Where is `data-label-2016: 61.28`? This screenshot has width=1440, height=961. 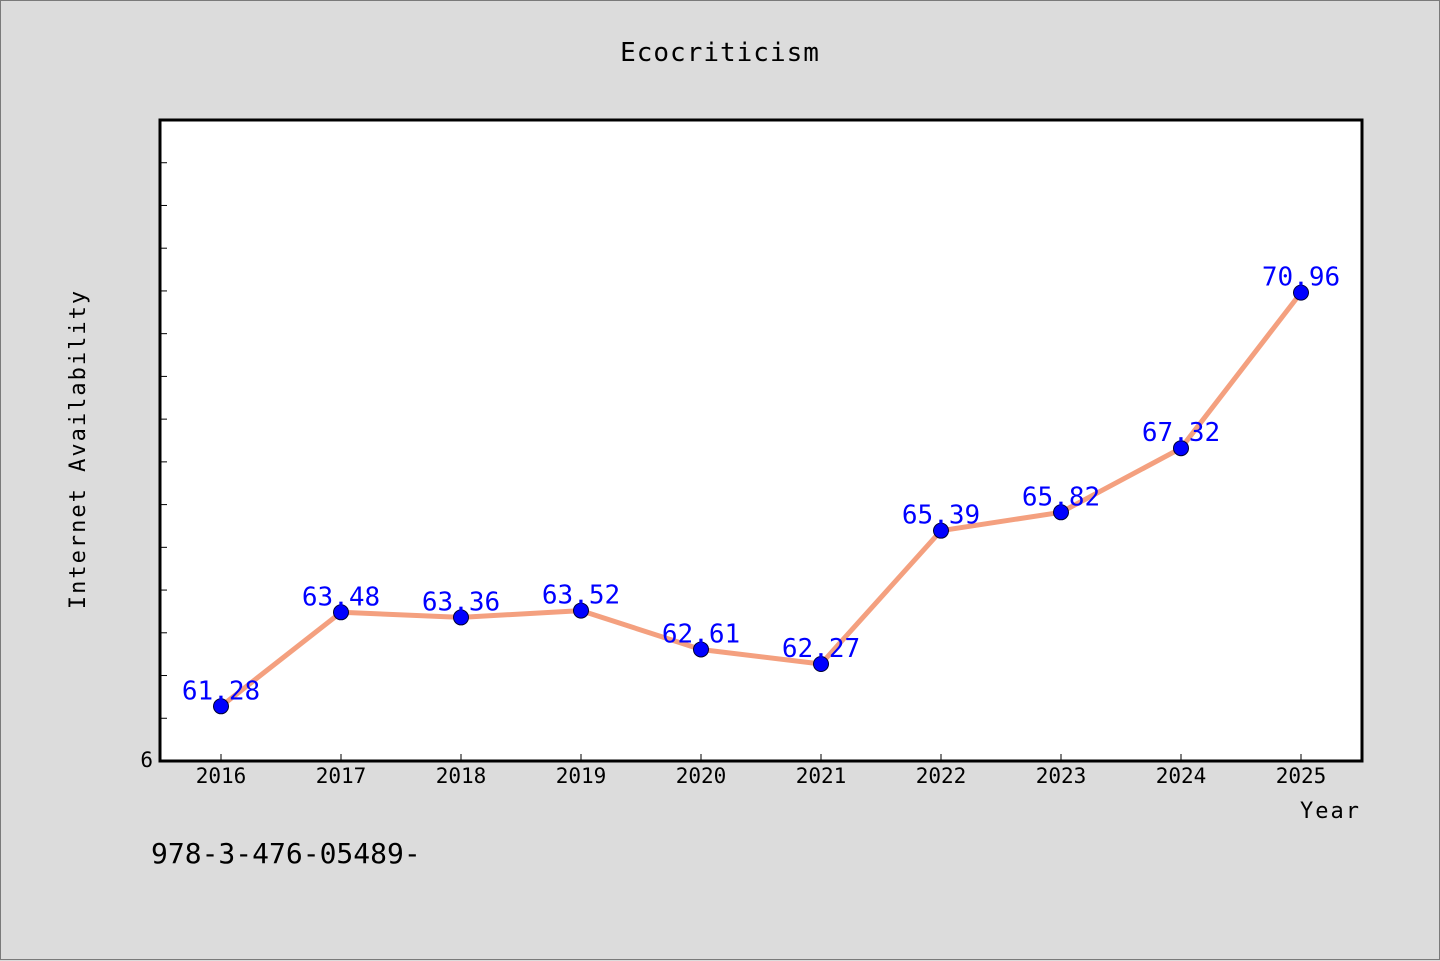 data-label-2016: 61.28 is located at coordinates (221, 691).